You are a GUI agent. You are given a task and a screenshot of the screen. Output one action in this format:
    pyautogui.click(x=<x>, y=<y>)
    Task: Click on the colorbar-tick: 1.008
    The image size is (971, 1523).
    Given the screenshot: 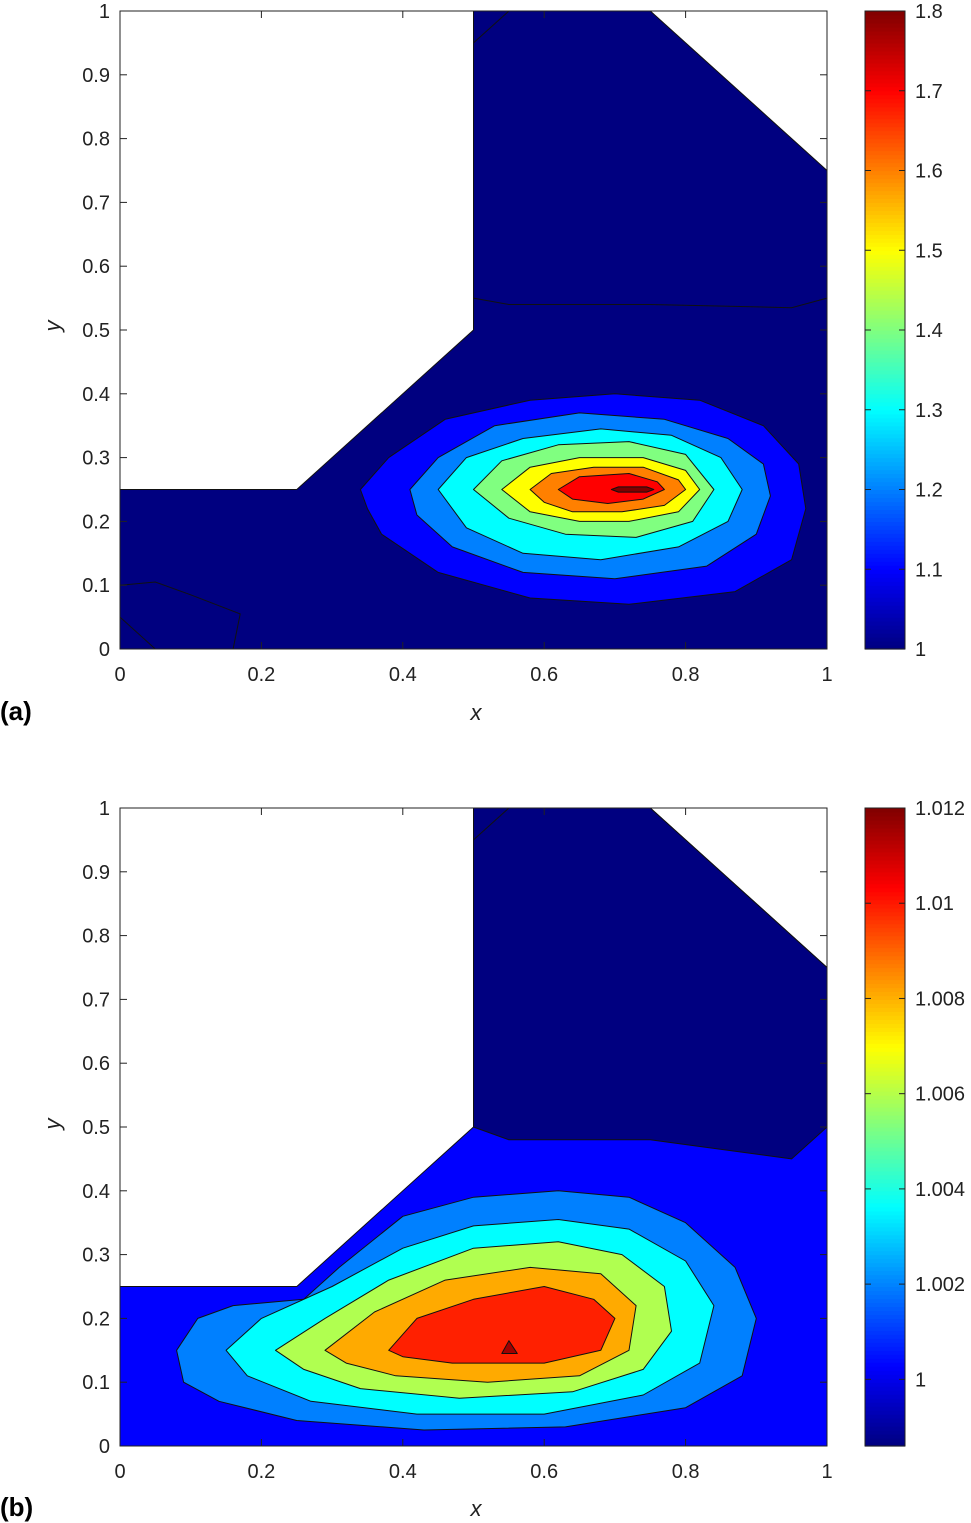 What is the action you would take?
    pyautogui.click(x=915, y=999)
    